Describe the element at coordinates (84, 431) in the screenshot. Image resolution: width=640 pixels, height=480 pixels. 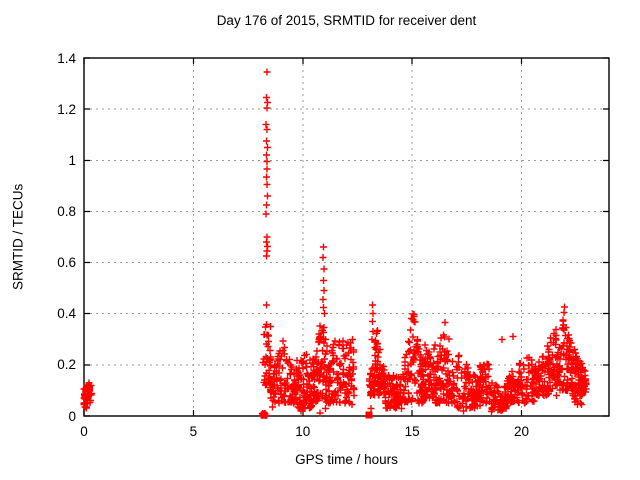
I see `x-tick-label: 0` at that location.